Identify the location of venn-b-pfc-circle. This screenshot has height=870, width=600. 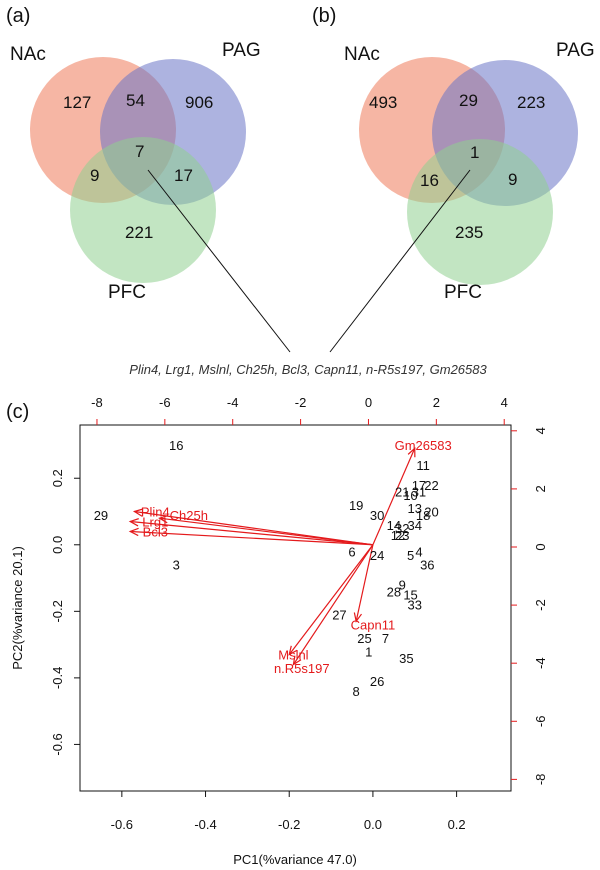
(480, 212).